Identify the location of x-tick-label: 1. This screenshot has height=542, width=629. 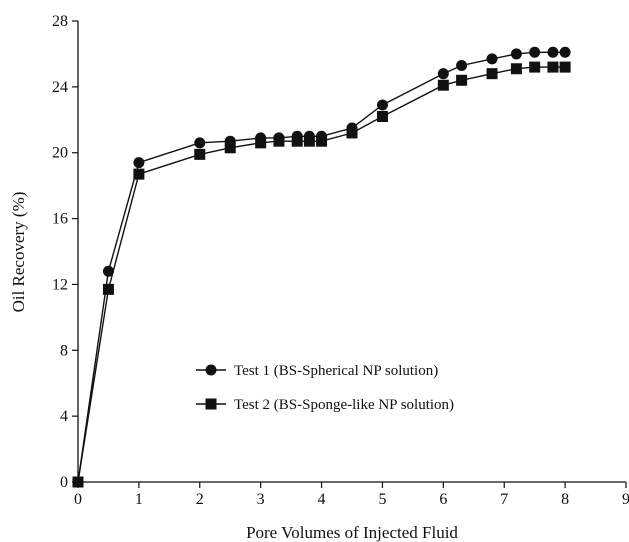
(139, 499).